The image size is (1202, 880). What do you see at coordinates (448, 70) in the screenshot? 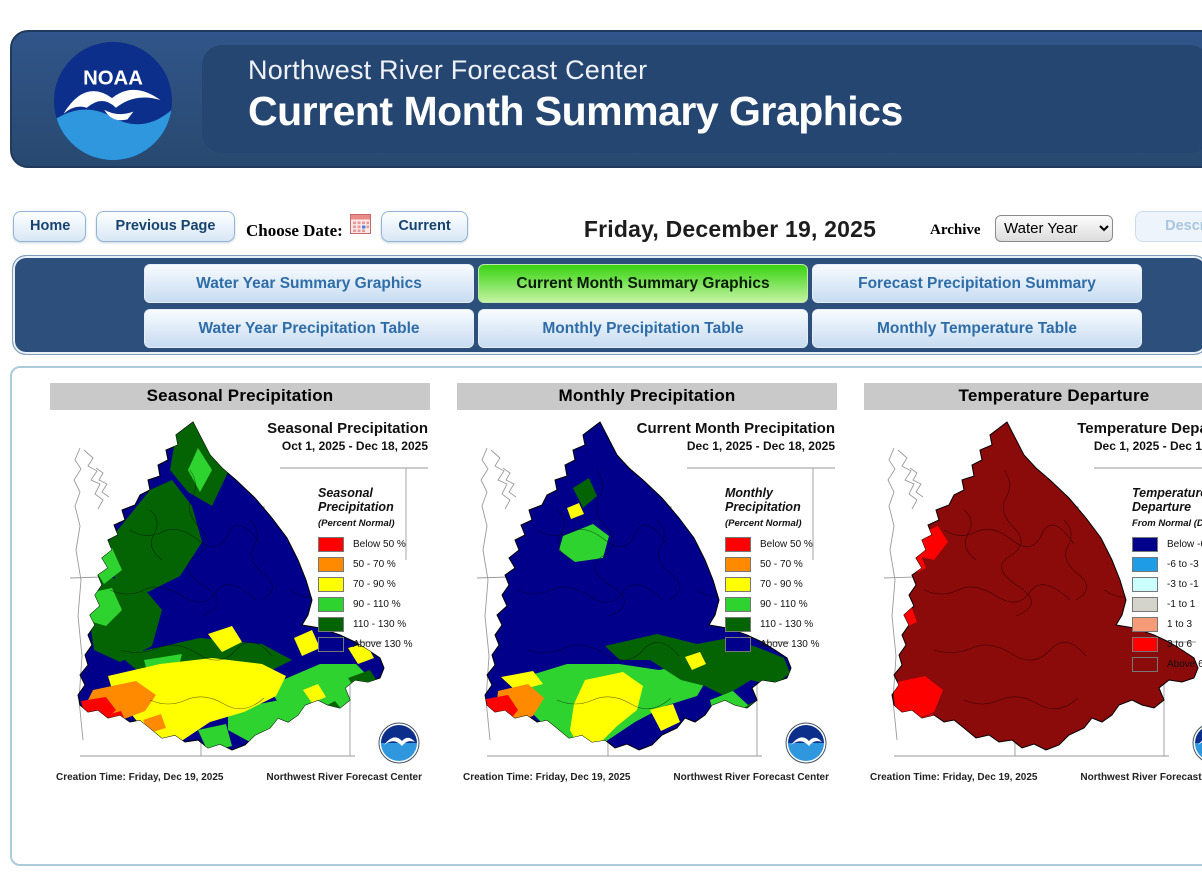
I see `site-name: Northwest River Forecast Center` at bounding box center [448, 70].